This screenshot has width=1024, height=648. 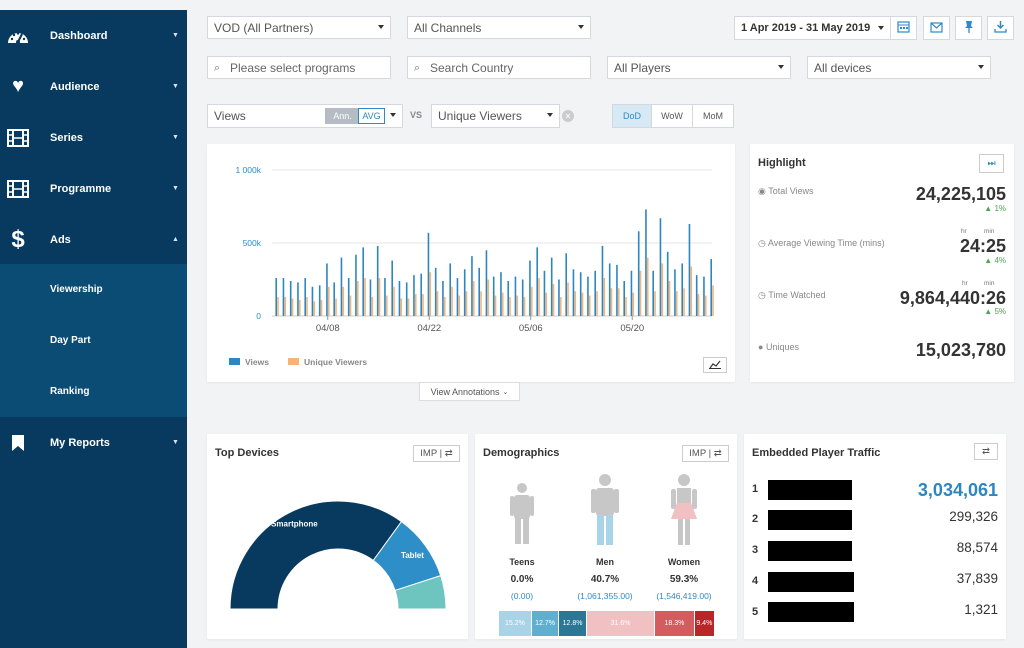 What do you see at coordinates (672, 116) in the screenshot?
I see `period-wow-button: WoW` at bounding box center [672, 116].